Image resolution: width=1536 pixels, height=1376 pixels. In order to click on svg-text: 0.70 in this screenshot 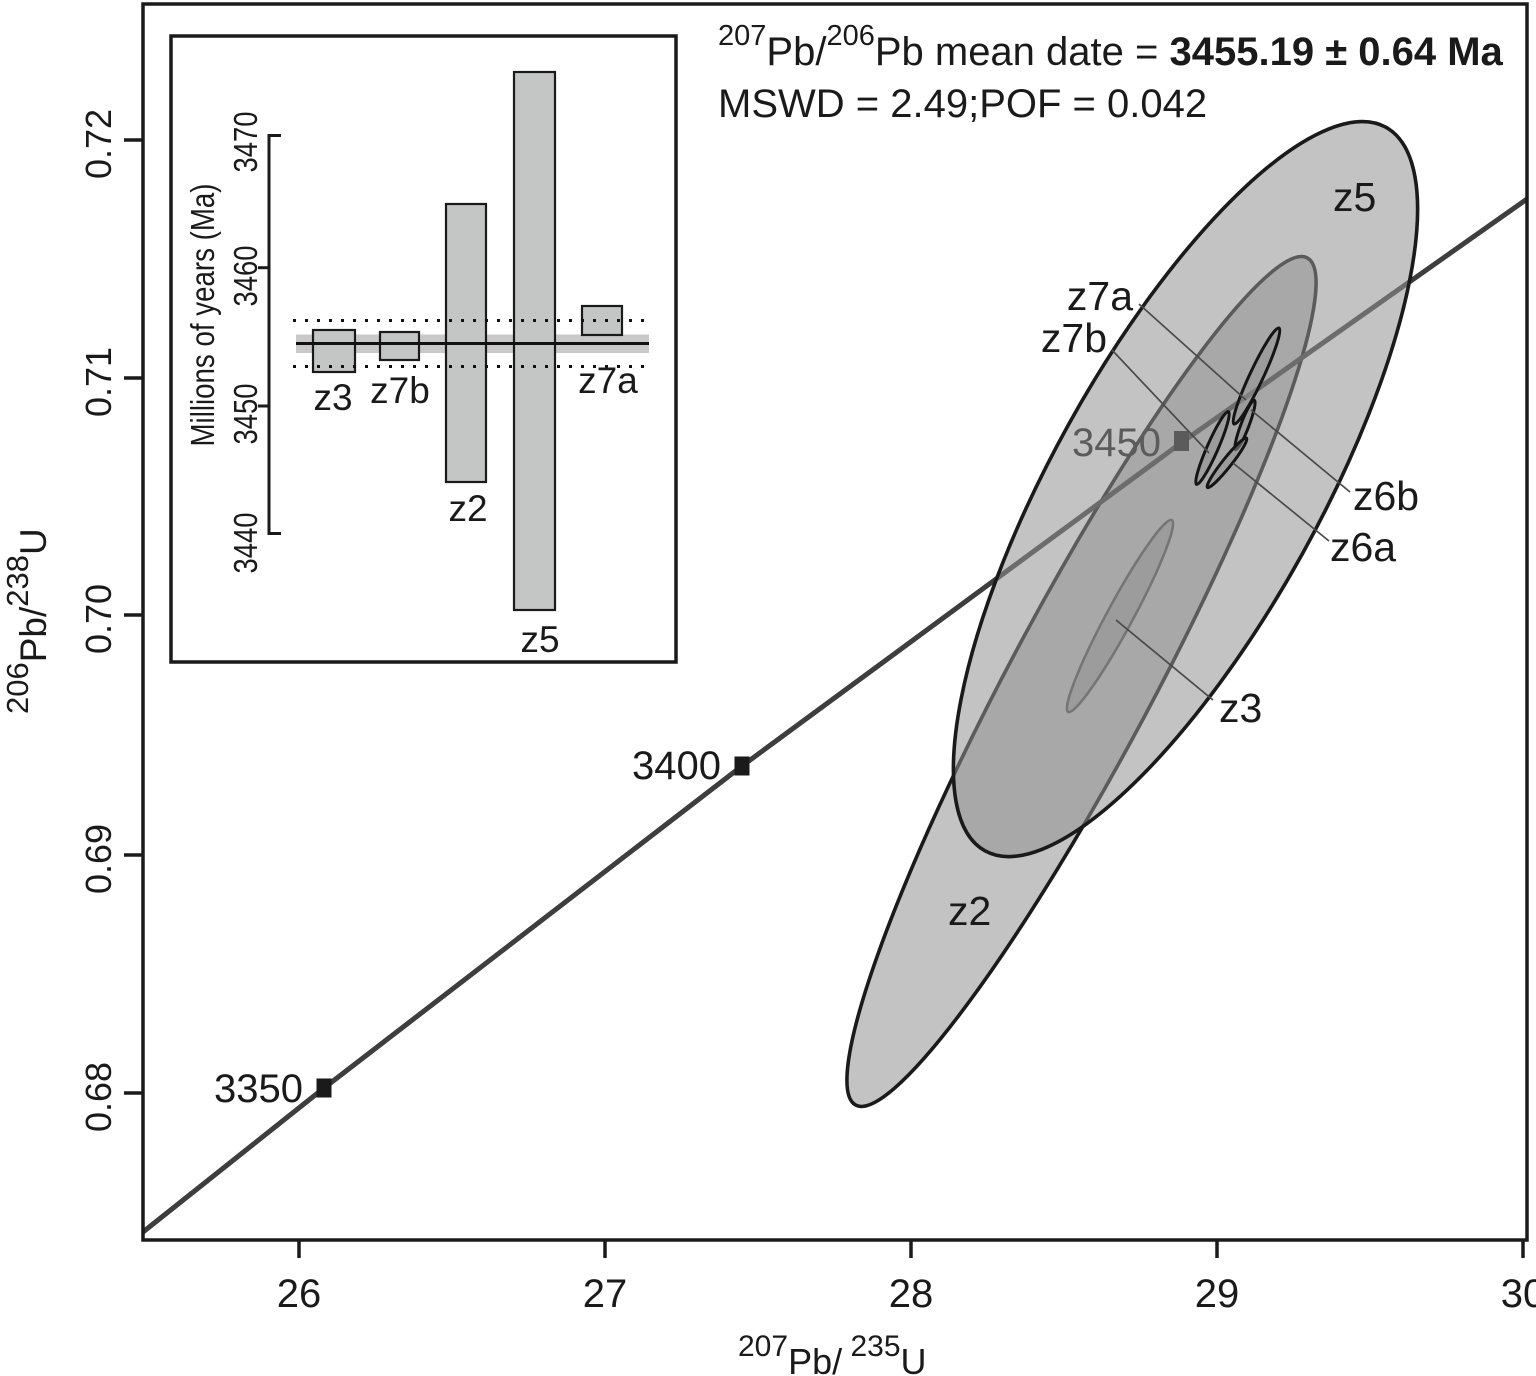, I will do `click(98, 619)`.